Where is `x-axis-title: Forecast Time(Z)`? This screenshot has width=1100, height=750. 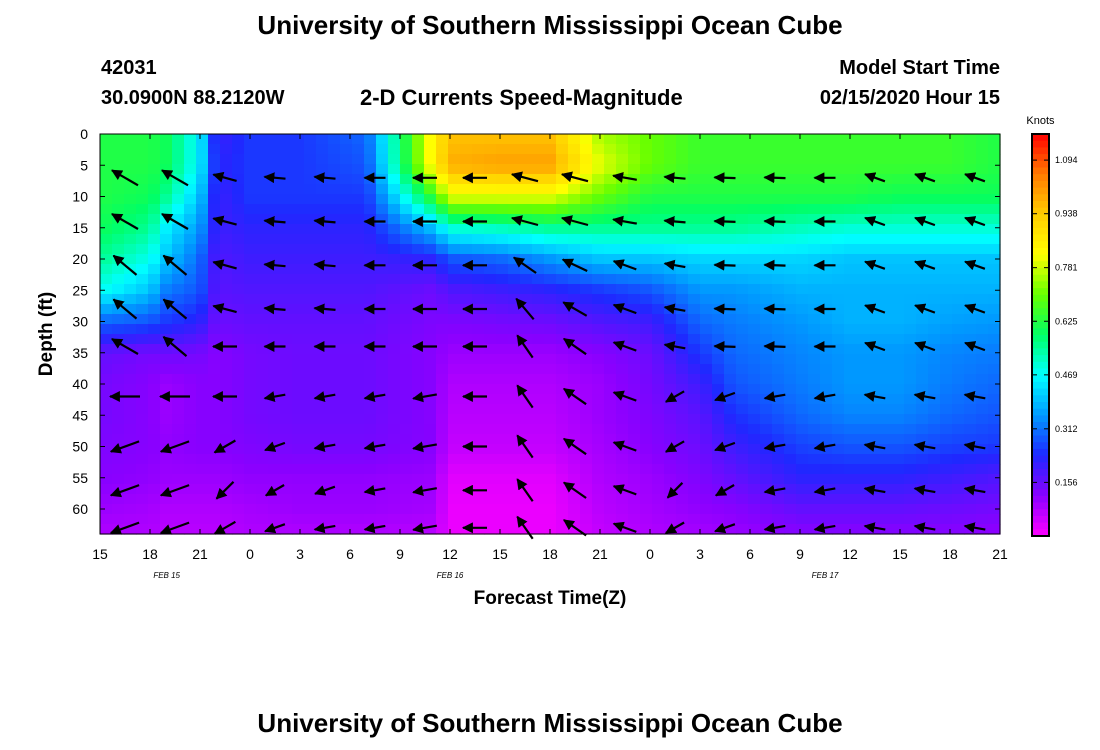 x-axis-title: Forecast Time(Z) is located at coordinates (550, 598).